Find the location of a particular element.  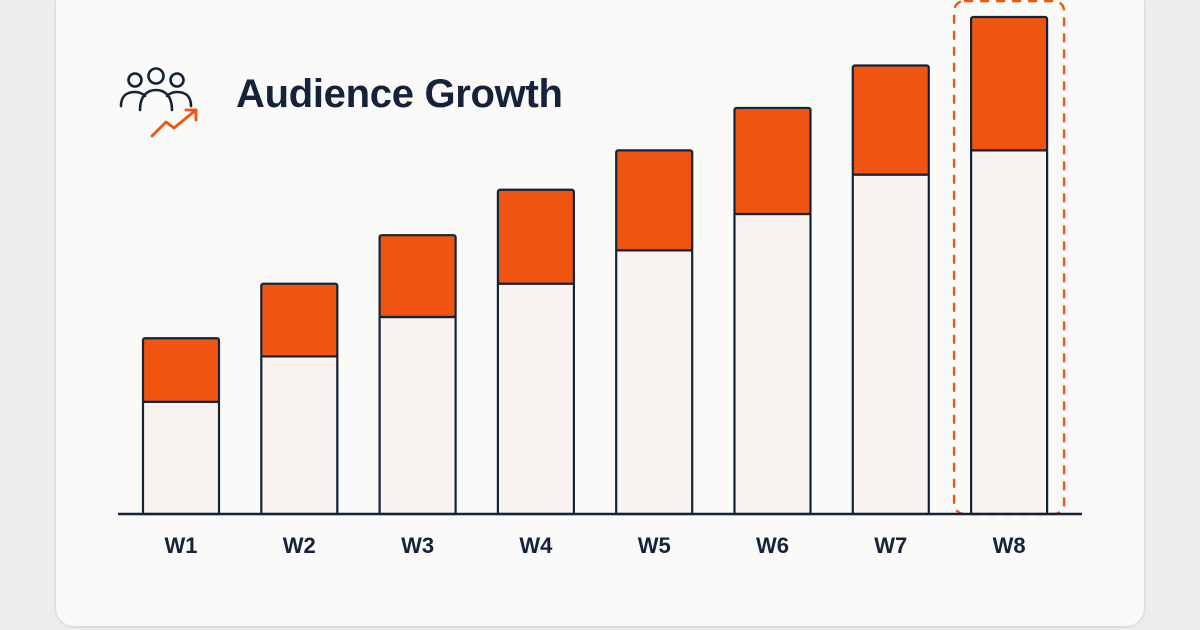

x-tick-label: W7 is located at coordinates (890, 545).